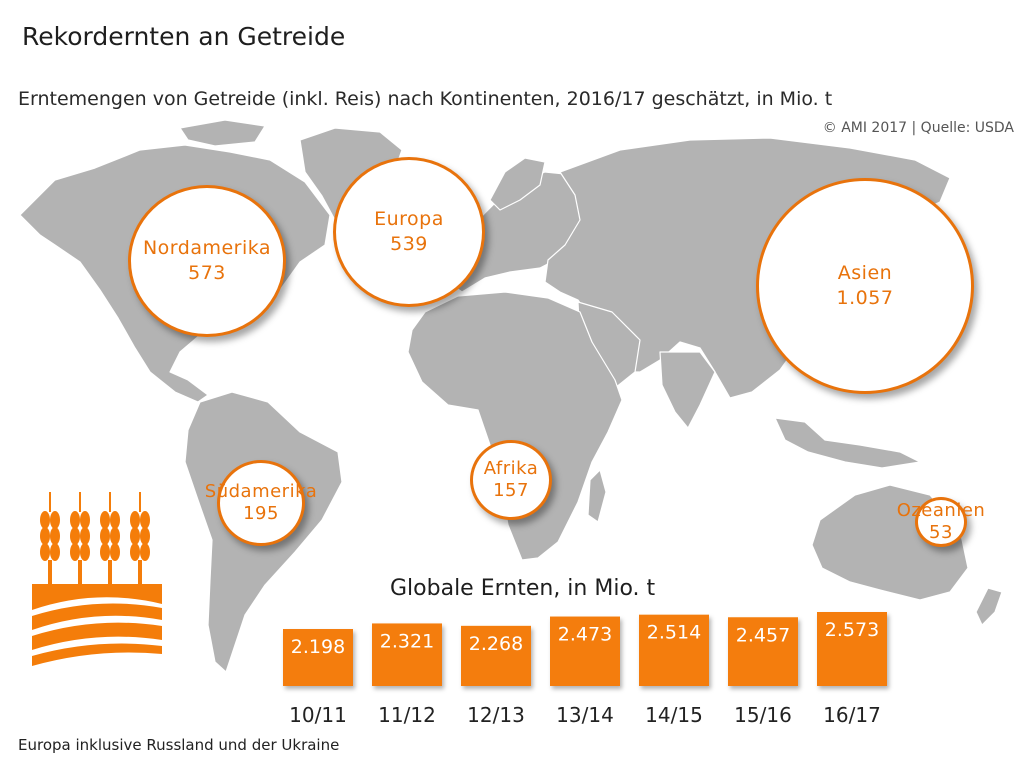 This screenshot has width=1024, height=778. Describe the element at coordinates (496, 644) in the screenshot. I see `bar-value-label: 2.268` at that location.